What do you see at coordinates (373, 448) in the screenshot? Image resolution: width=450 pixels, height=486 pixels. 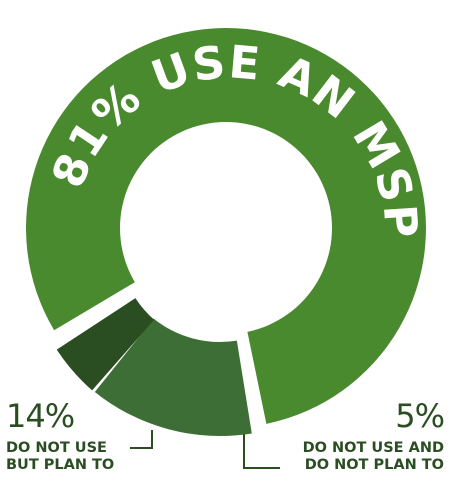 I see `slice-label-5-line1: DO NOT USE AND` at bounding box center [373, 448].